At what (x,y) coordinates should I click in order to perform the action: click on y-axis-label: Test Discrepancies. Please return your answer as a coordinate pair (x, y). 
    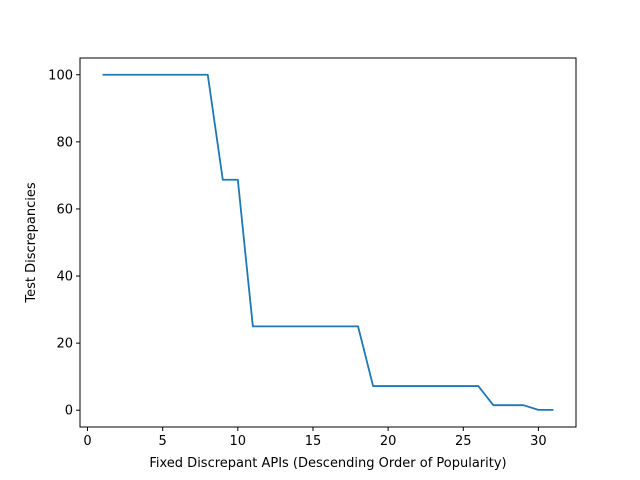
    Looking at the image, I should click on (31, 243).